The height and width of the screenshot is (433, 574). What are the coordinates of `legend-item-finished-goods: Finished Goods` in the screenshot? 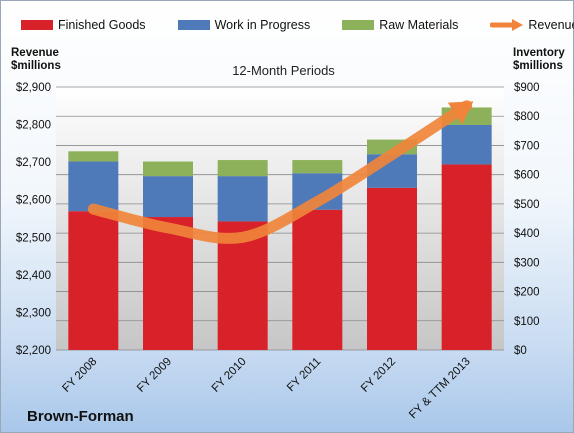 It's located at (83, 25).